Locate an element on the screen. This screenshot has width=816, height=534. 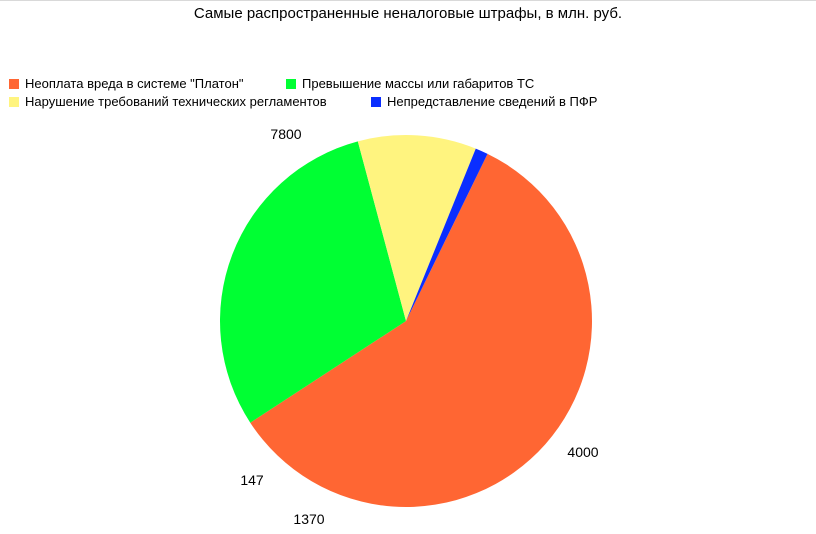
data-label-platon: 7800 is located at coordinates (285, 134).